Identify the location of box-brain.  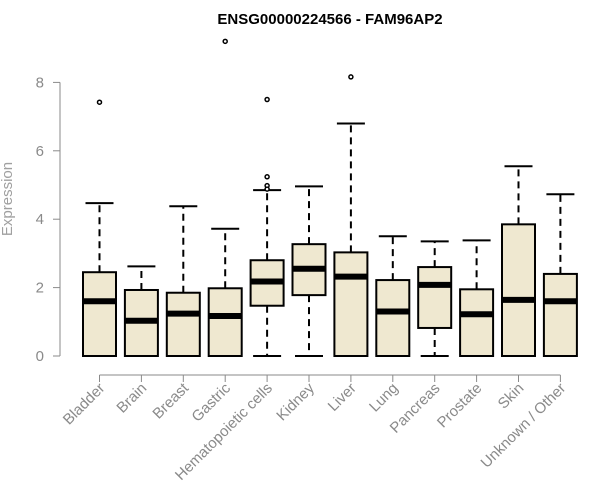
(141, 311).